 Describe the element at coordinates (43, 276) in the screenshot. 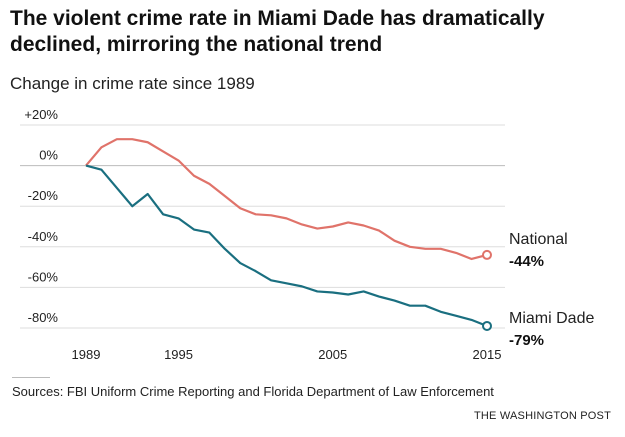

I see `y-tick-label: -60%` at that location.